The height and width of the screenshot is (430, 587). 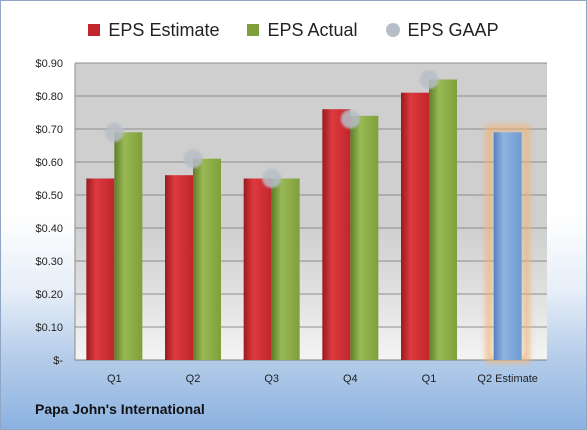 I want to click on x-tick-label: Q3, so click(x=271, y=379).